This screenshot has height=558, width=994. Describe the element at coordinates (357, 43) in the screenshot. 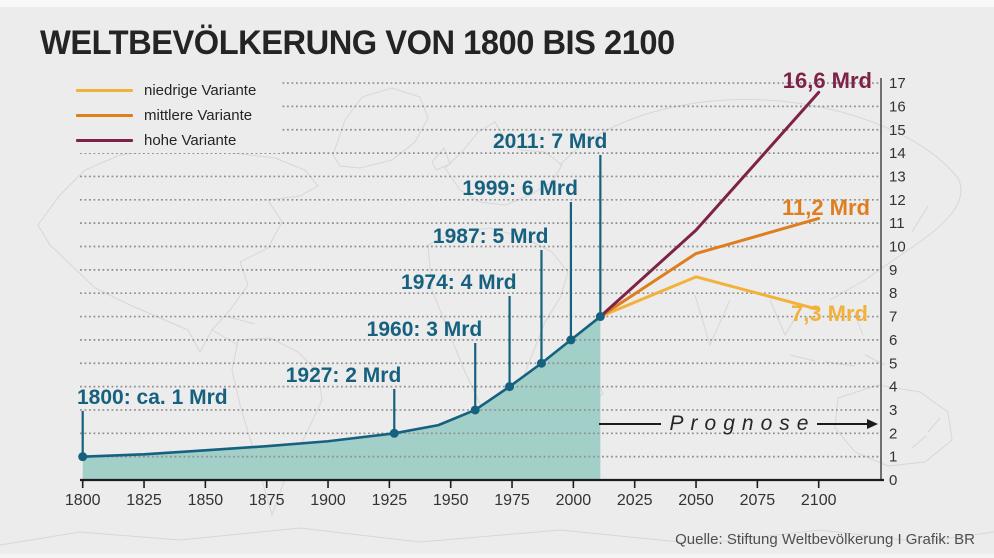

I see `chart-title: WELTBEVÖLKERUNG VON 1800 BIS 2100` at that location.